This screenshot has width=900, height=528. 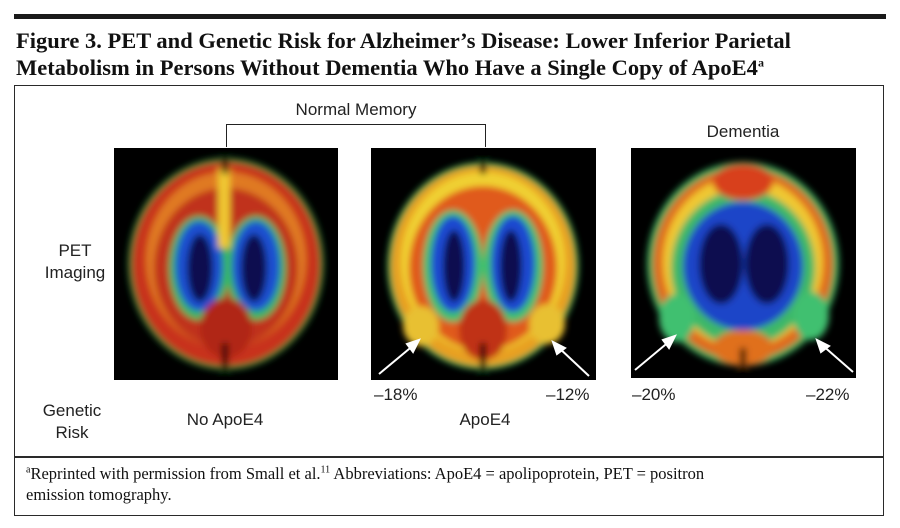 I want to click on genetic-risk-label-line-2: Risk, so click(x=72, y=432).